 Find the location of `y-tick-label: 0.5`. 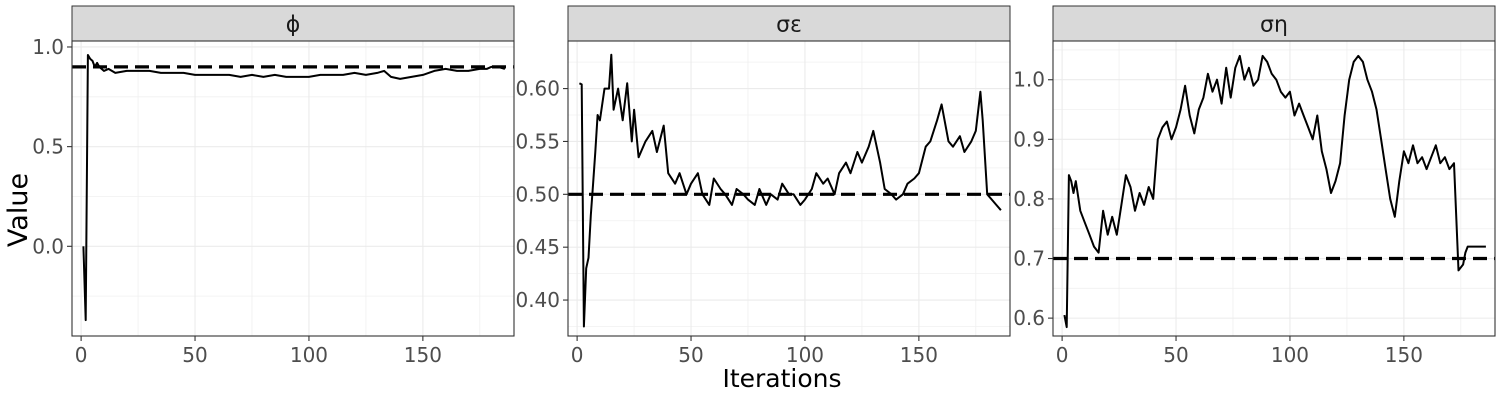

y-tick-label: 0.5 is located at coordinates (48, 147).